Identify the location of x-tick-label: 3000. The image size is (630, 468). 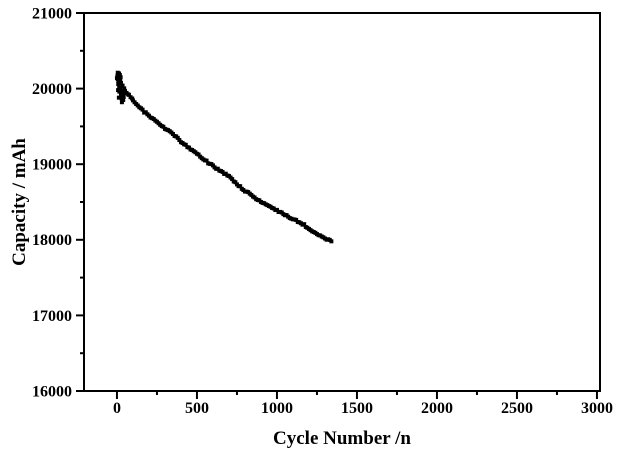
(597, 408).